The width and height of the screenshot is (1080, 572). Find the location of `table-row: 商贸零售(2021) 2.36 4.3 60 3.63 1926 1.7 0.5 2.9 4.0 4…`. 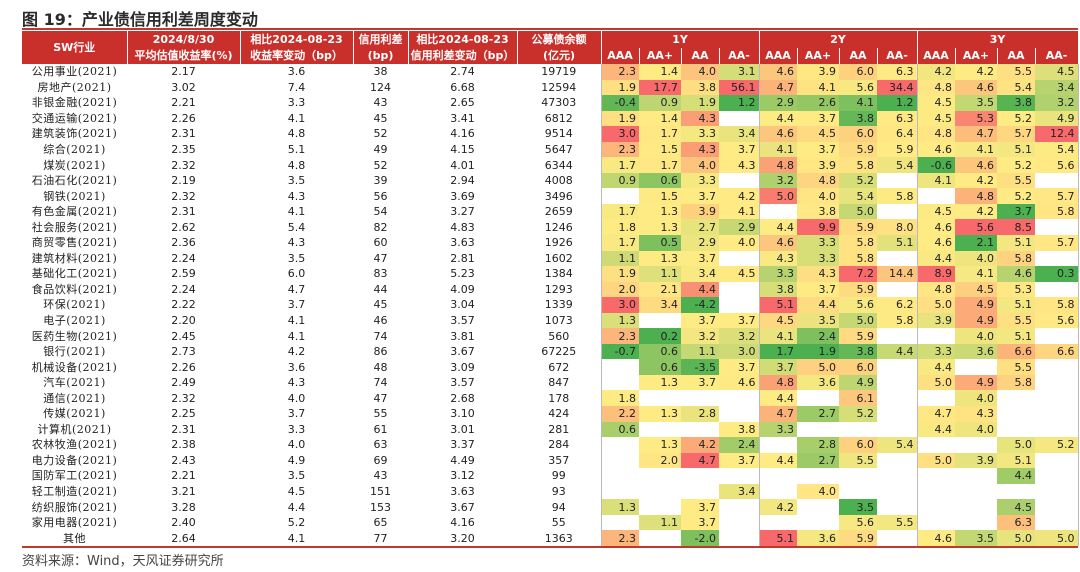

table-row: 商贸零售(2021) 2.36 4.3 60 3.63 1926 1.7 0.5 2.9 4.0 4… is located at coordinates (550, 243).